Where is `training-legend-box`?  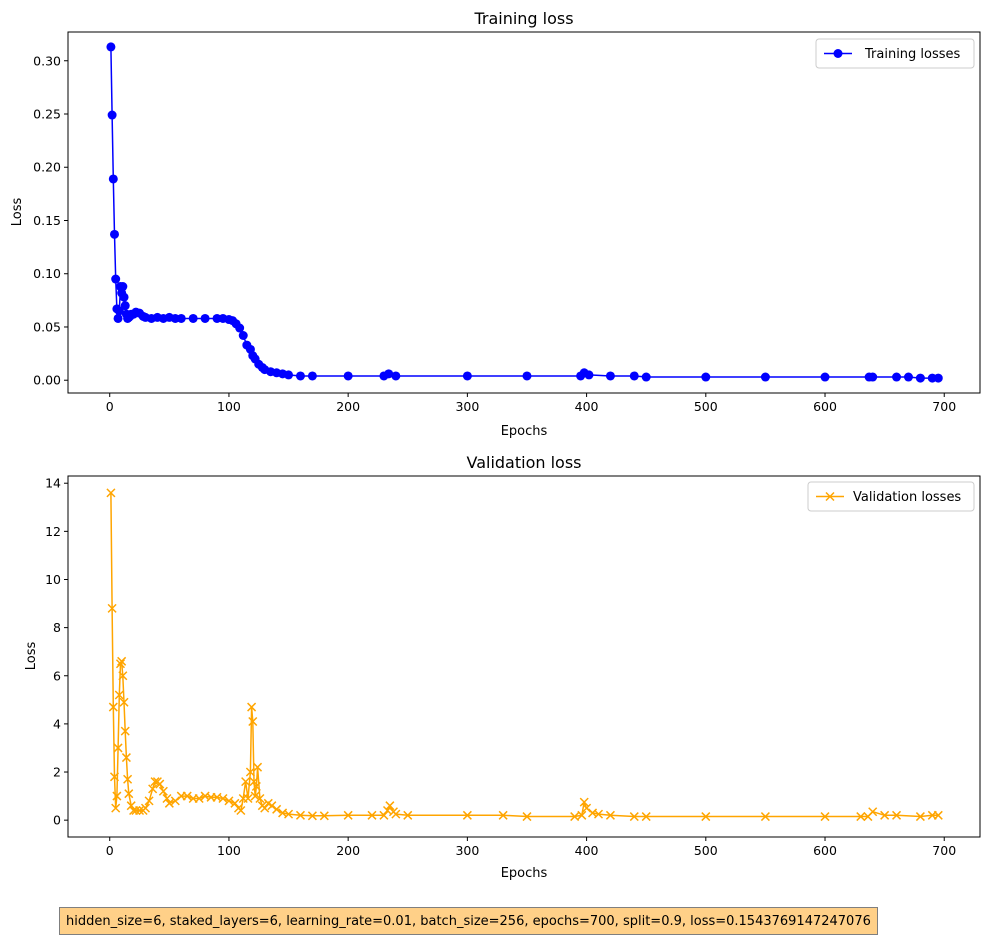 training-legend-box is located at coordinates (895, 53).